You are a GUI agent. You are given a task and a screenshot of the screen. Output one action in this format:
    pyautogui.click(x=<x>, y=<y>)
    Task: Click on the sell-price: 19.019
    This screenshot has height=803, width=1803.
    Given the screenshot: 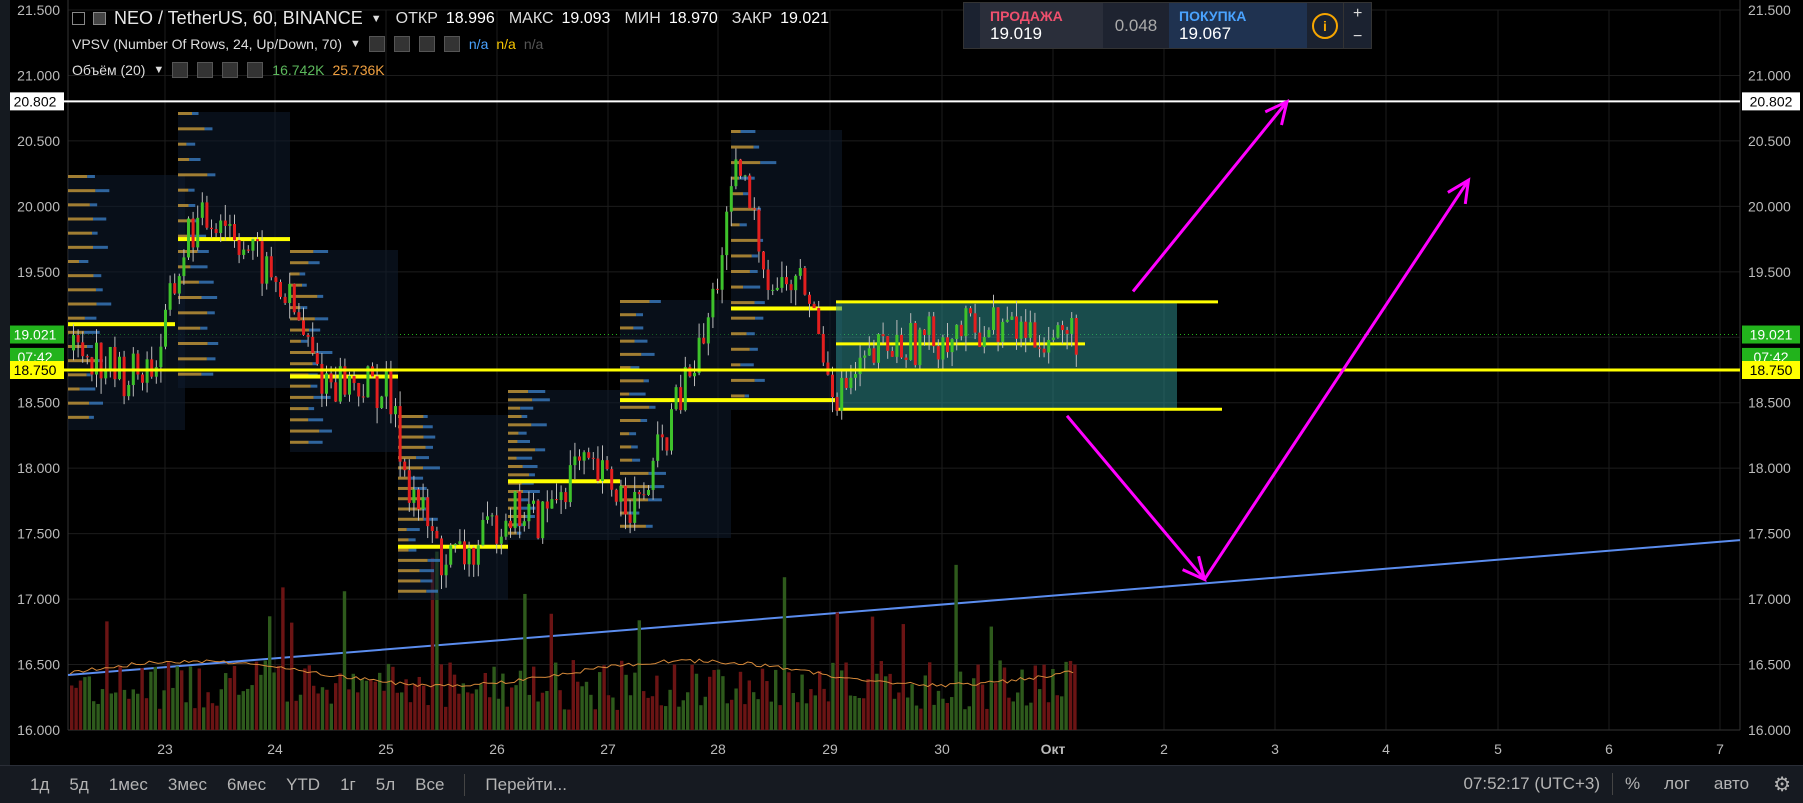 What is the action you would take?
    pyautogui.click(x=1016, y=33)
    